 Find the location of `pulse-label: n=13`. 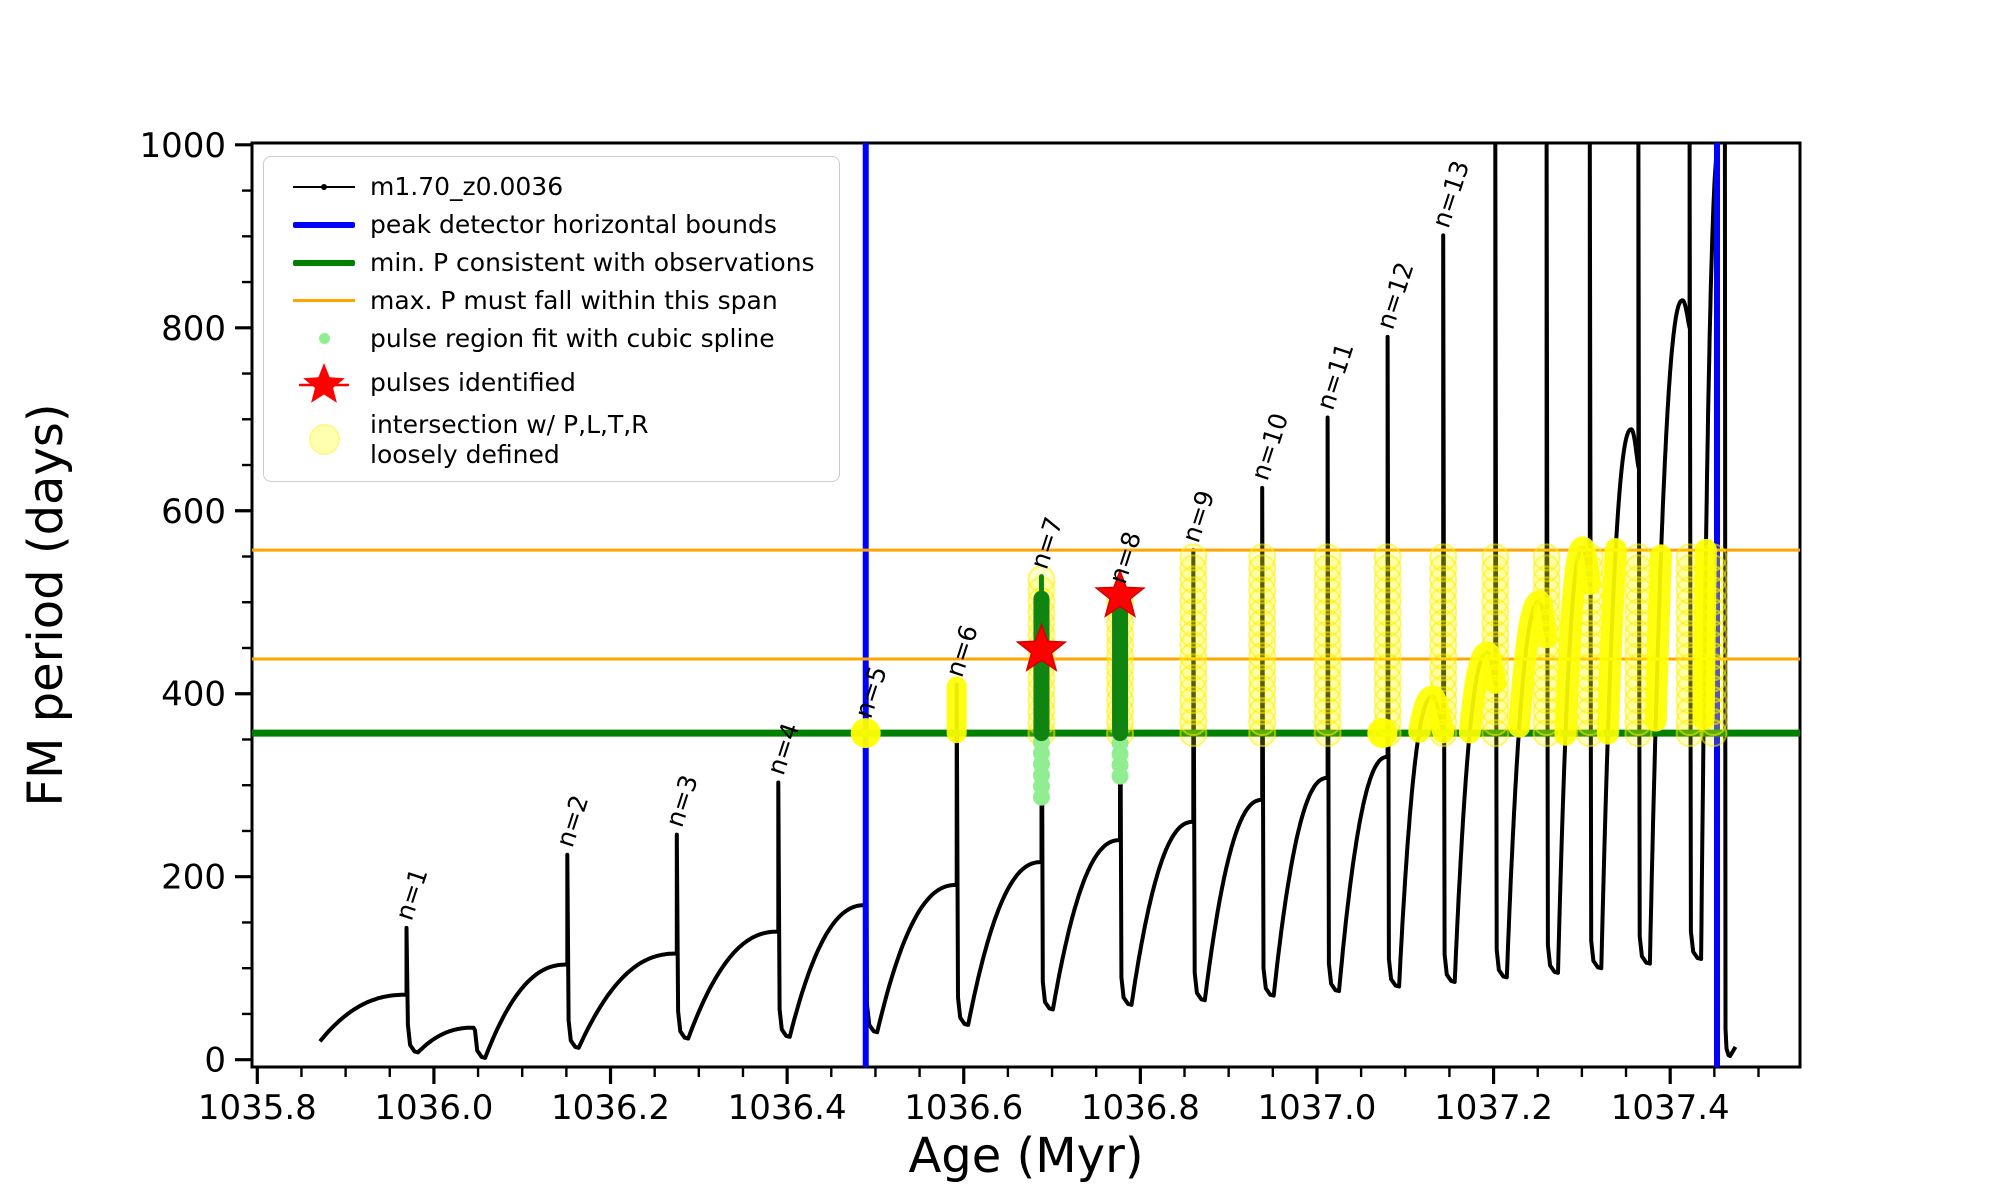

pulse-label: n=13 is located at coordinates (1450, 194).